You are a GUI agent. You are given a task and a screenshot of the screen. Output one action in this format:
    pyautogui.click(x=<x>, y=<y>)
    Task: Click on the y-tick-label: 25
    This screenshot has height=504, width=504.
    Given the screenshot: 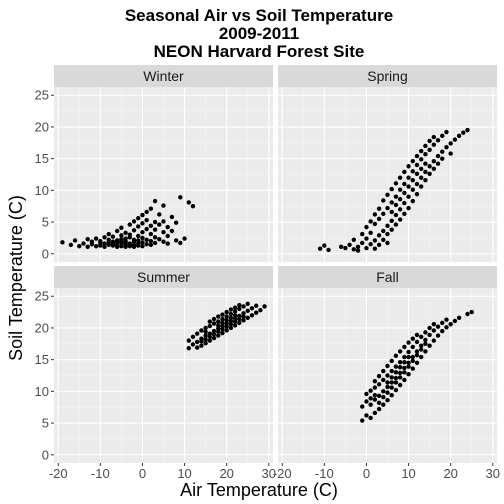 What is the action you would take?
    pyautogui.click(x=42, y=296)
    